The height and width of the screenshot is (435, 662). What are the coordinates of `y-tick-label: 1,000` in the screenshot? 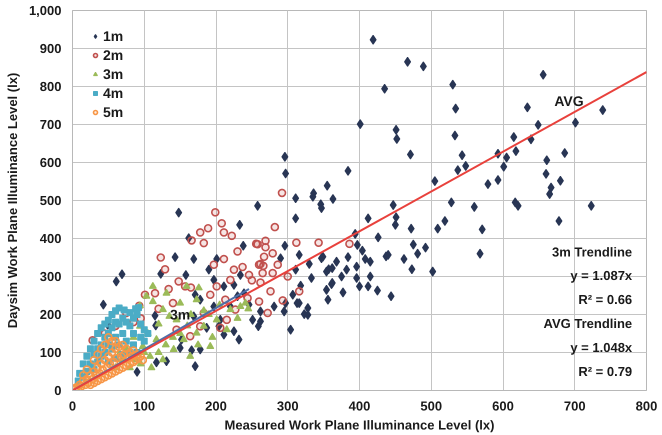 It's located at (45, 10).